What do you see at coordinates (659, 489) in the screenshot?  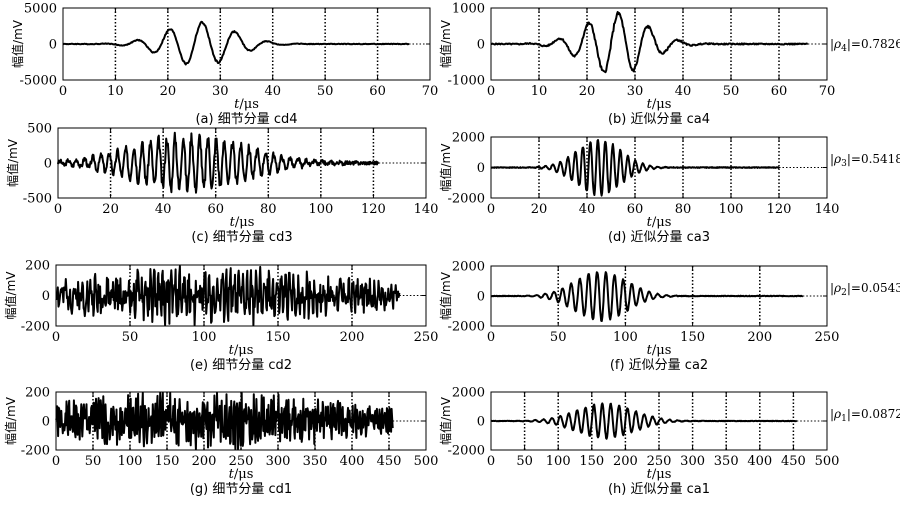 I see `panel-caption: (h) 近似分量 ca1` at bounding box center [659, 489].